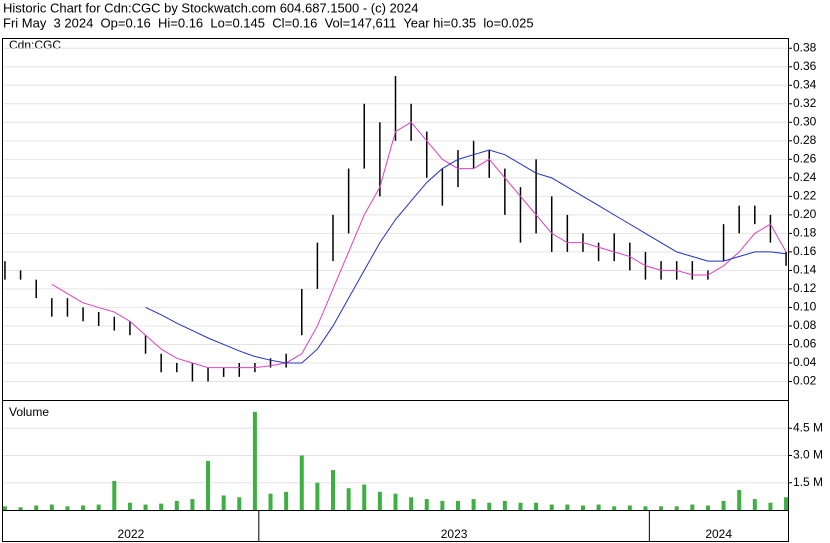 Image resolution: width=830 pixels, height=543 pixels. Describe the element at coordinates (805, 159) in the screenshot. I see `y-tick-label: 0.26` at that location.